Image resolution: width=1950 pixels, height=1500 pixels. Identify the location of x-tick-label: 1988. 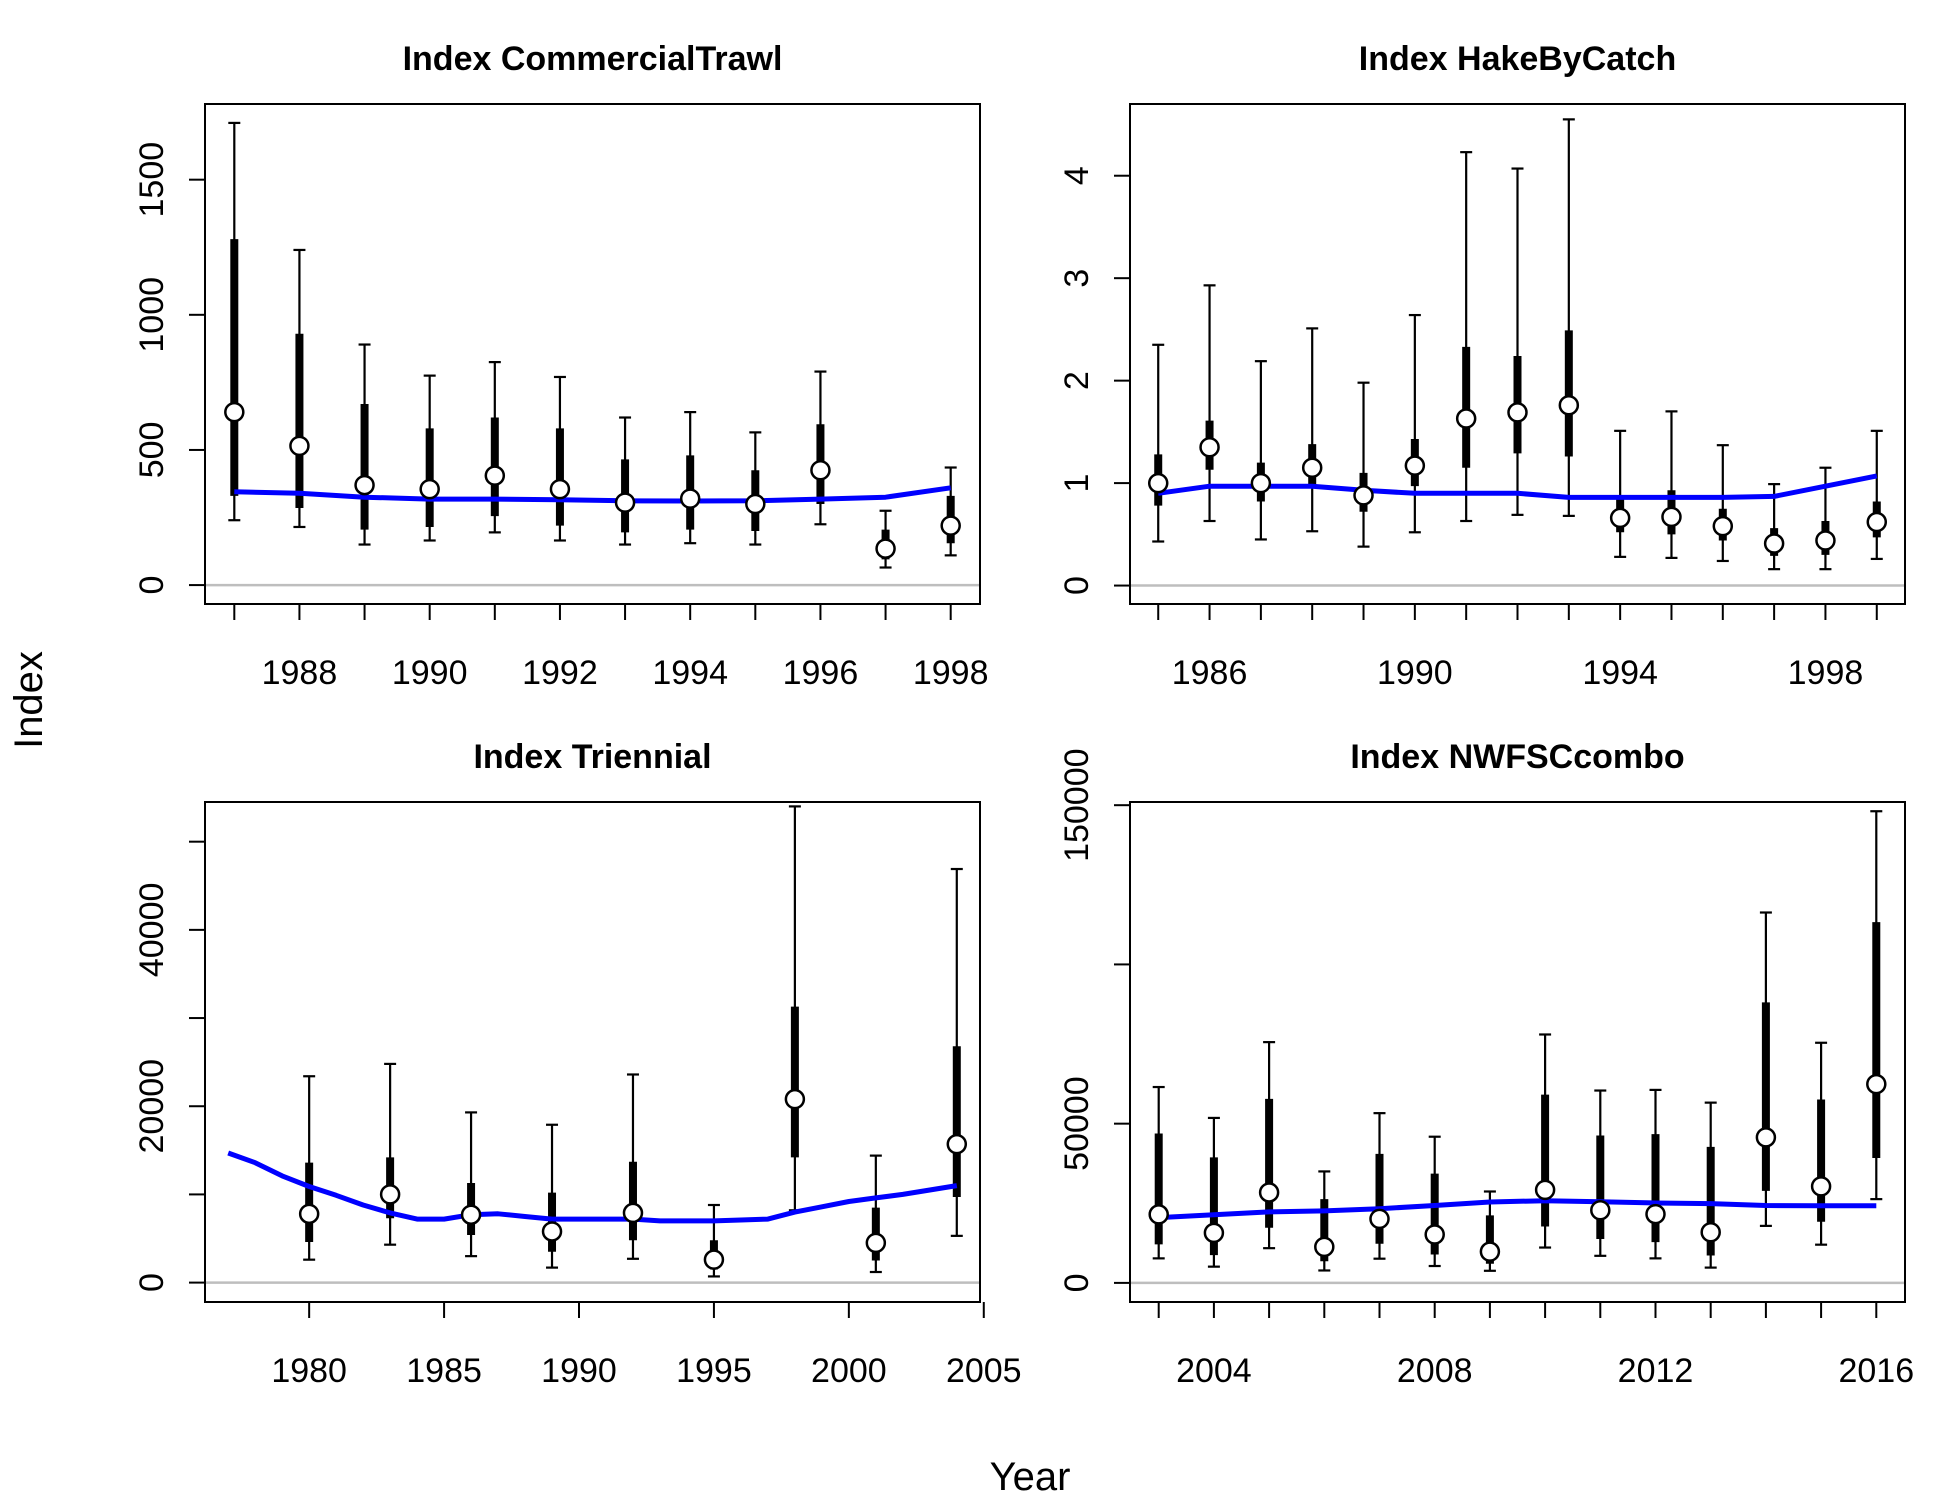
(300, 673).